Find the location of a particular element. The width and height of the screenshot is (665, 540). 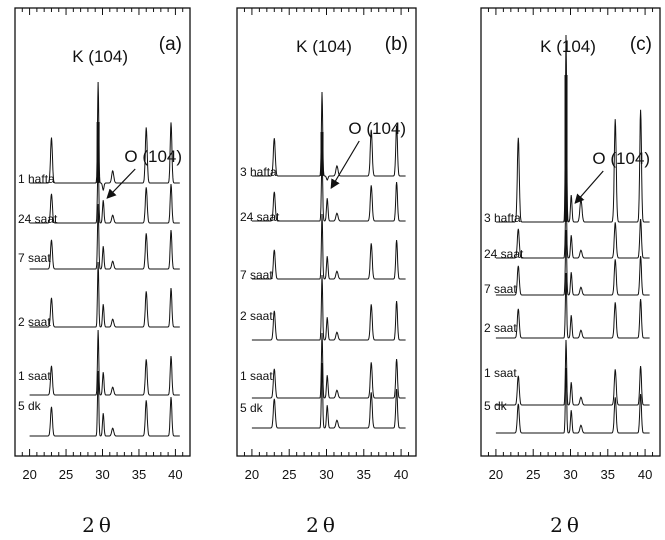

panel-label: (a) is located at coordinates (170, 44).